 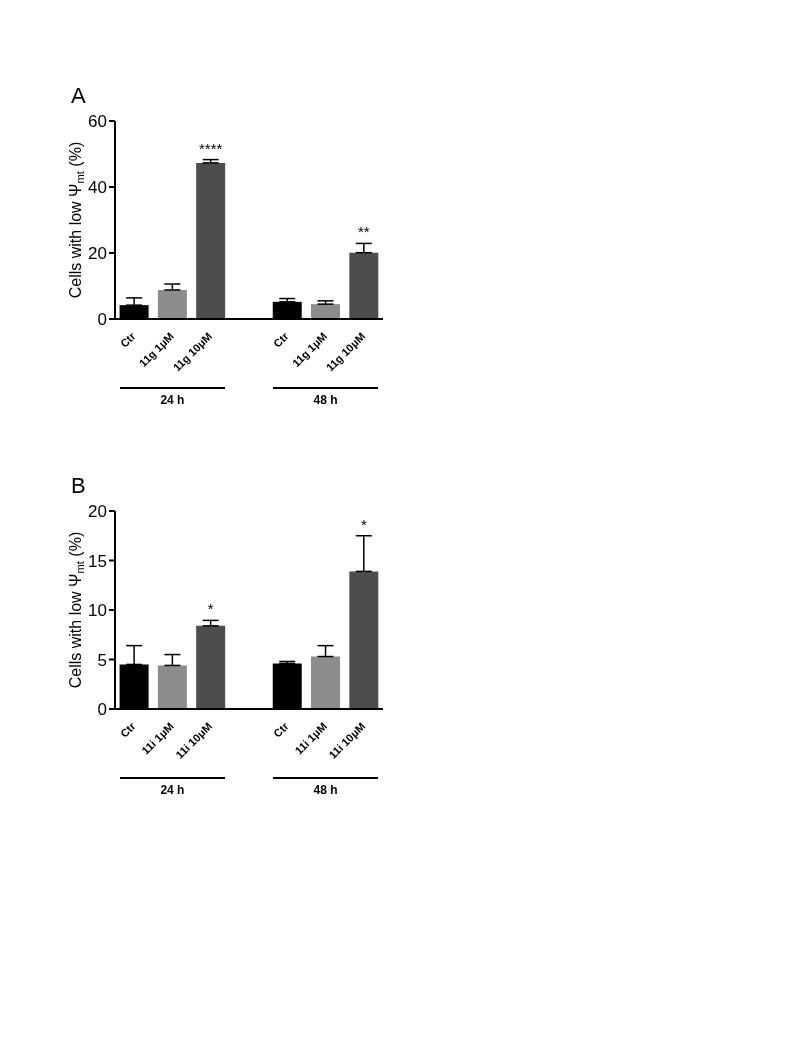 I want to click on y-tick-label: 60, so click(x=97, y=122).